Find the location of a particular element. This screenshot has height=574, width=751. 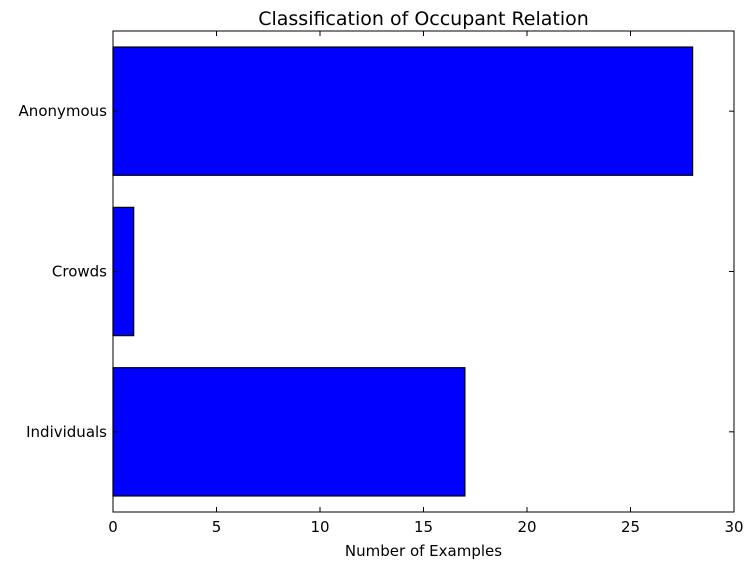

x-tick-label: 15 is located at coordinates (423, 527).